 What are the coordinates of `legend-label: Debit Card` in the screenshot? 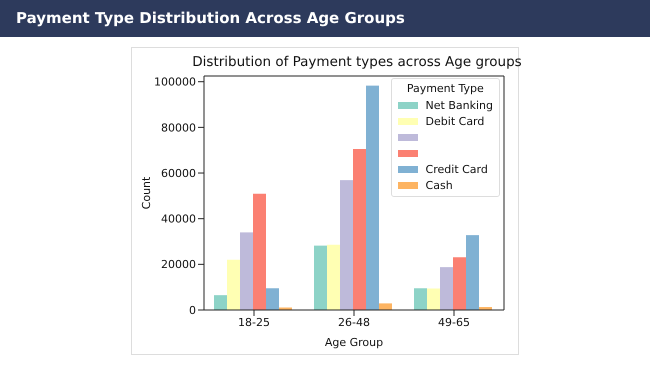 It's located at (455, 121).